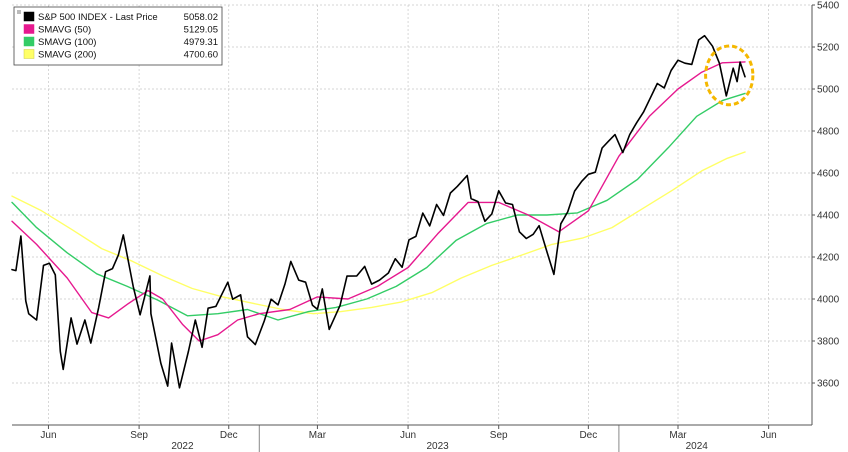 This screenshot has width=848, height=452. What do you see at coordinates (67, 42) in the screenshot?
I see `legend-series-name: SMAVG (100)` at bounding box center [67, 42].